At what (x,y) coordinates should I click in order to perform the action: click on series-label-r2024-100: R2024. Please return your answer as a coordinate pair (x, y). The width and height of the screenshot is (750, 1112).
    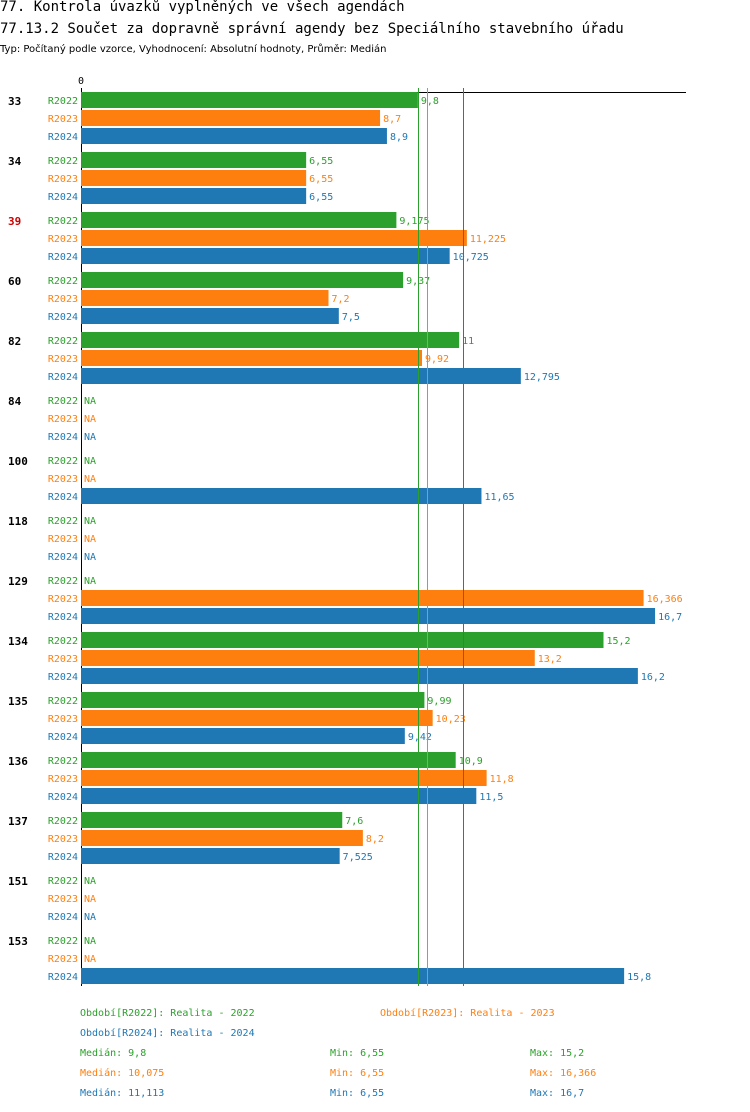
    Looking at the image, I should click on (63, 497).